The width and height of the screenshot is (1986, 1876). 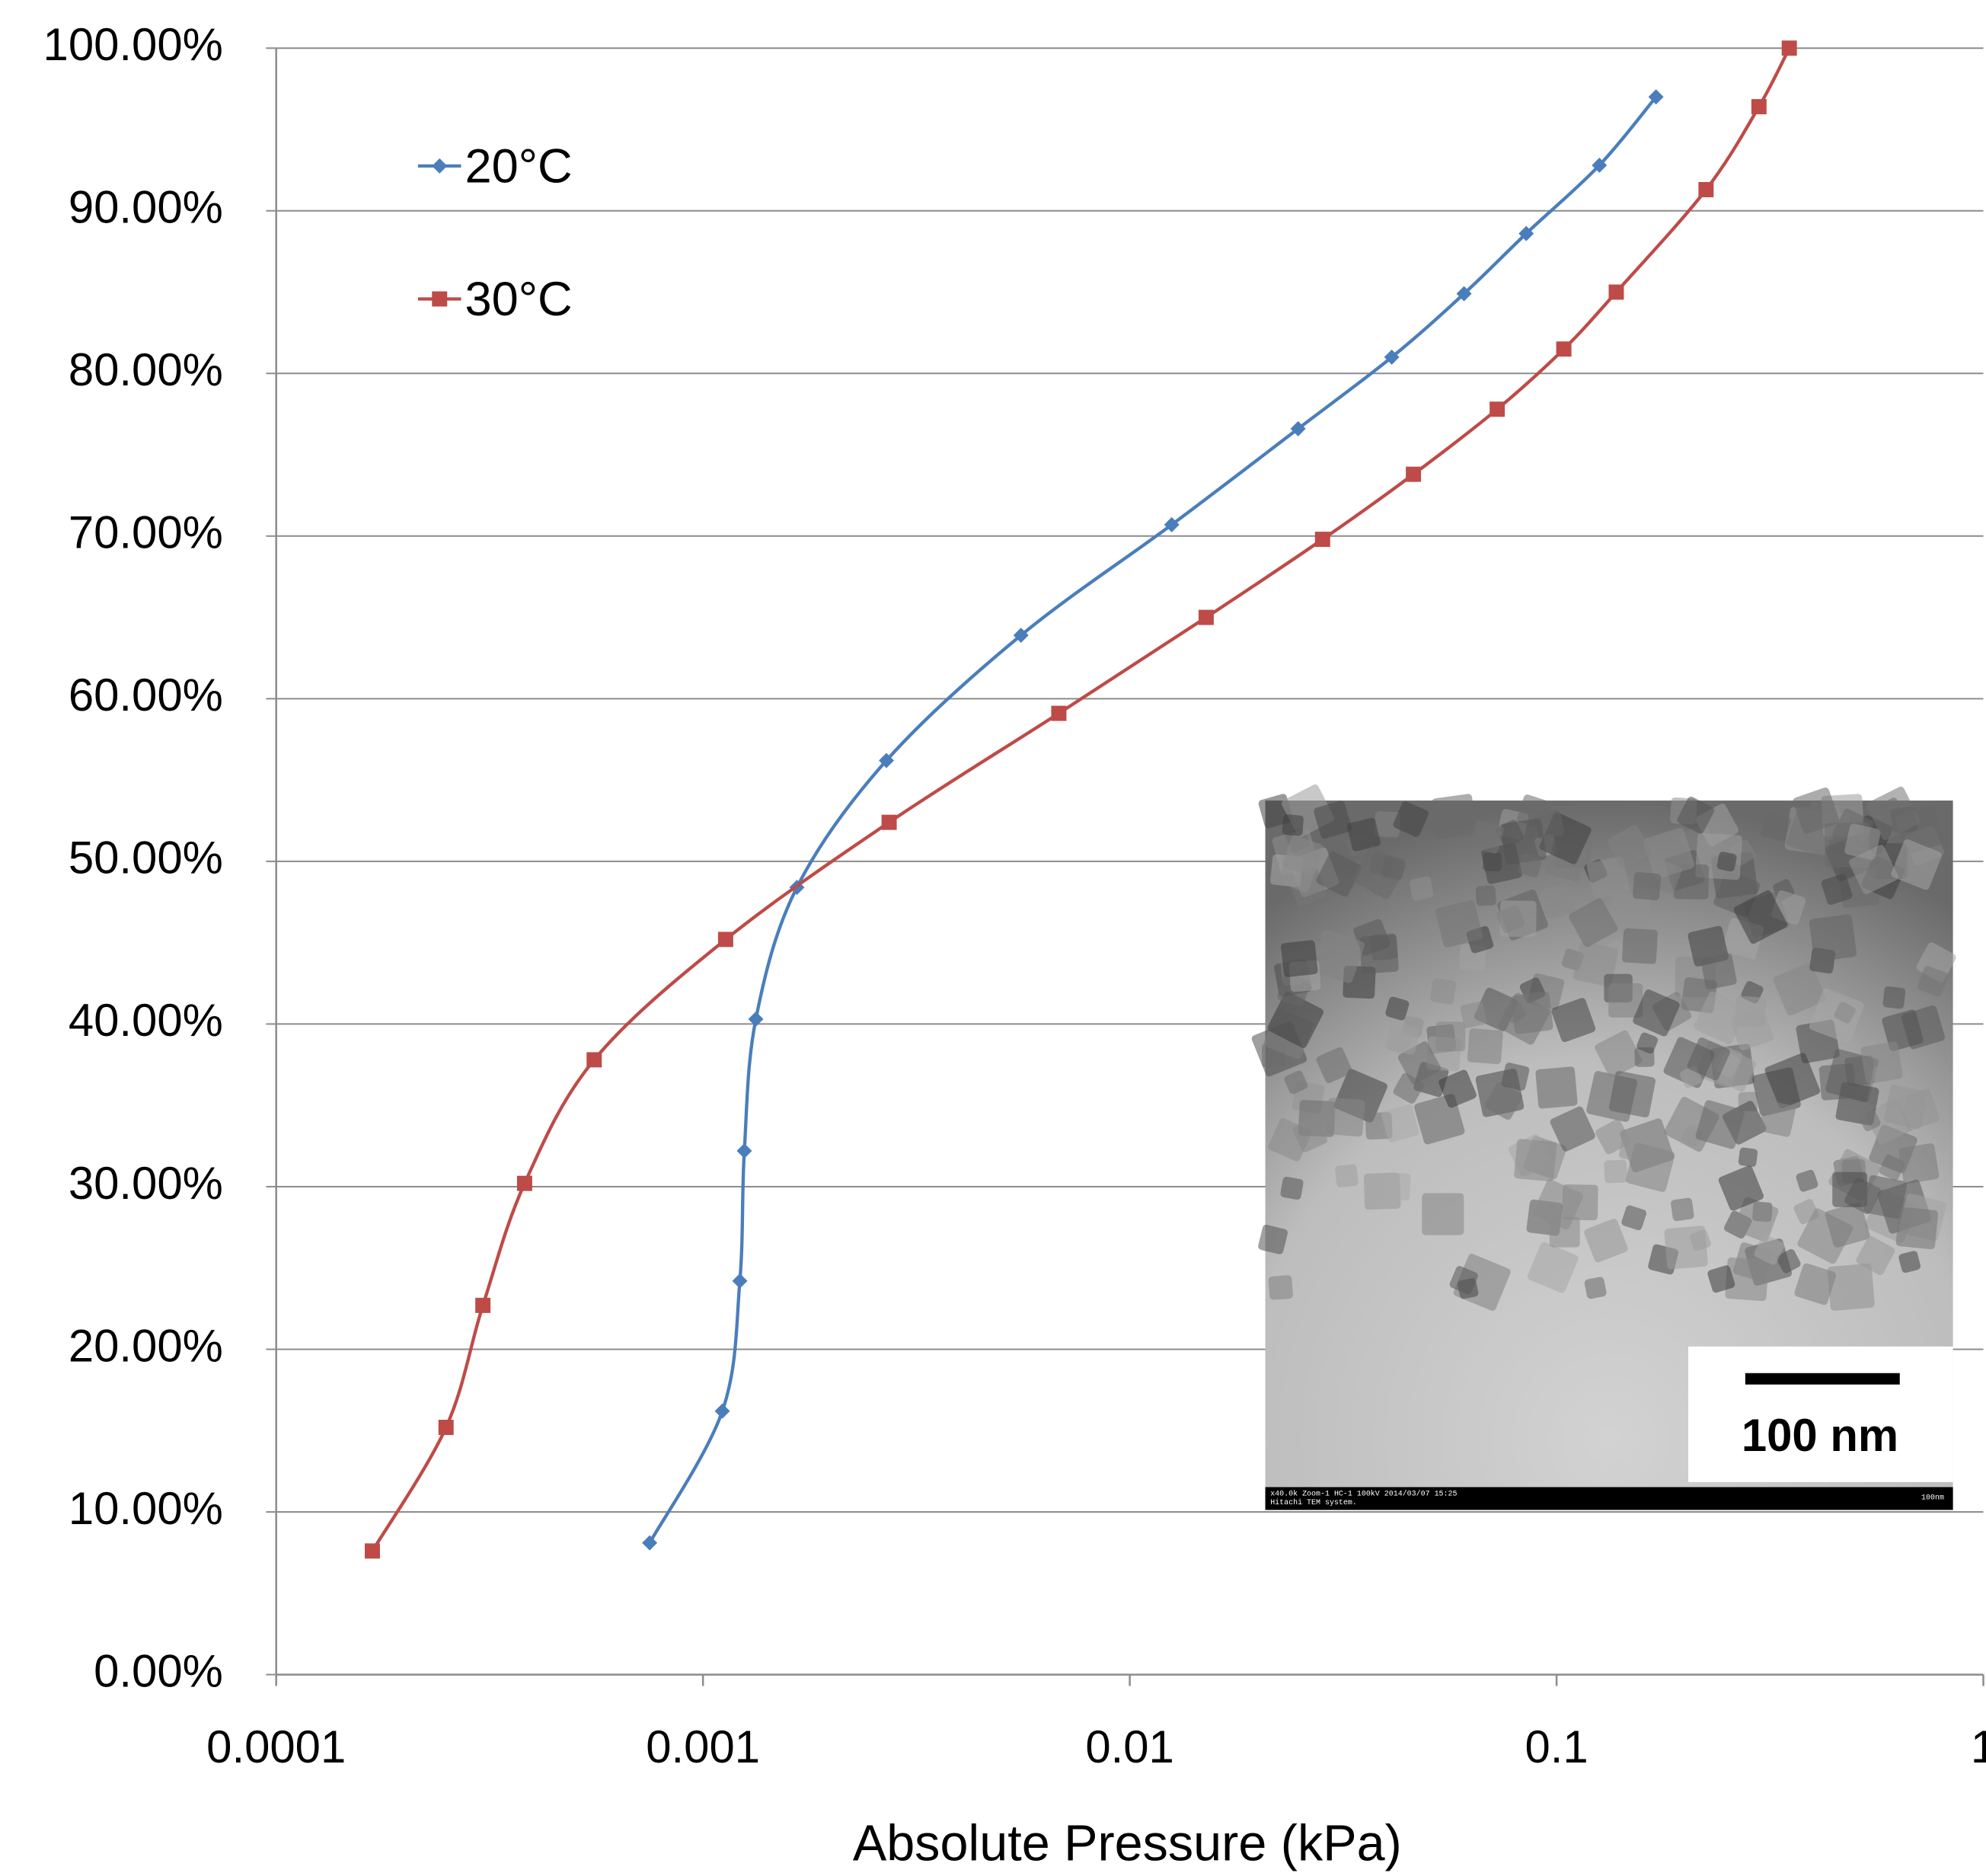 I want to click on legend-label: 20°C, so click(x=519, y=166).